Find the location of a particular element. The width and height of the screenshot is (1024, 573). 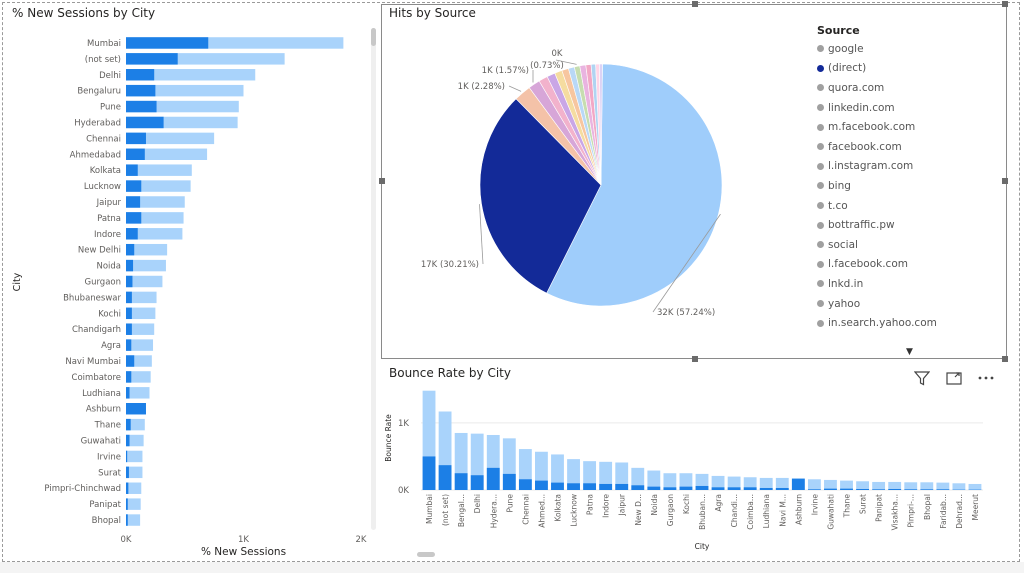

legend-item: bottraffic.pw is located at coordinates (907, 225).